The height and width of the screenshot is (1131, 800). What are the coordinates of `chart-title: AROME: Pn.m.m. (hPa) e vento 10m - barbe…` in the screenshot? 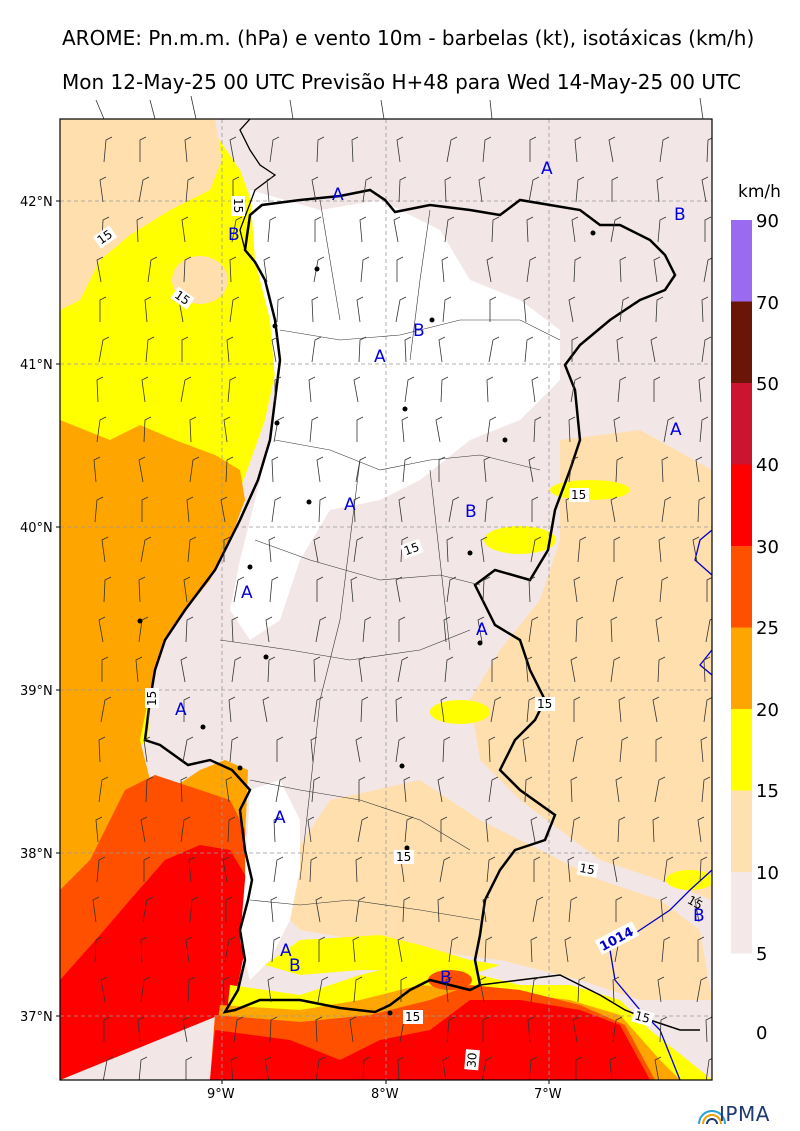 It's located at (408, 38).